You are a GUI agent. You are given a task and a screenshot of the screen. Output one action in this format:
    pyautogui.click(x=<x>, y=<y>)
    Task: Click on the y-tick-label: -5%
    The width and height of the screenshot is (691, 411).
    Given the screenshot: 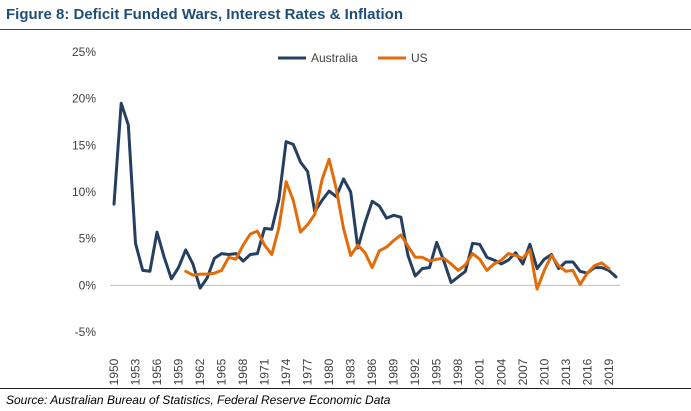 What is the action you would take?
    pyautogui.click(x=86, y=332)
    